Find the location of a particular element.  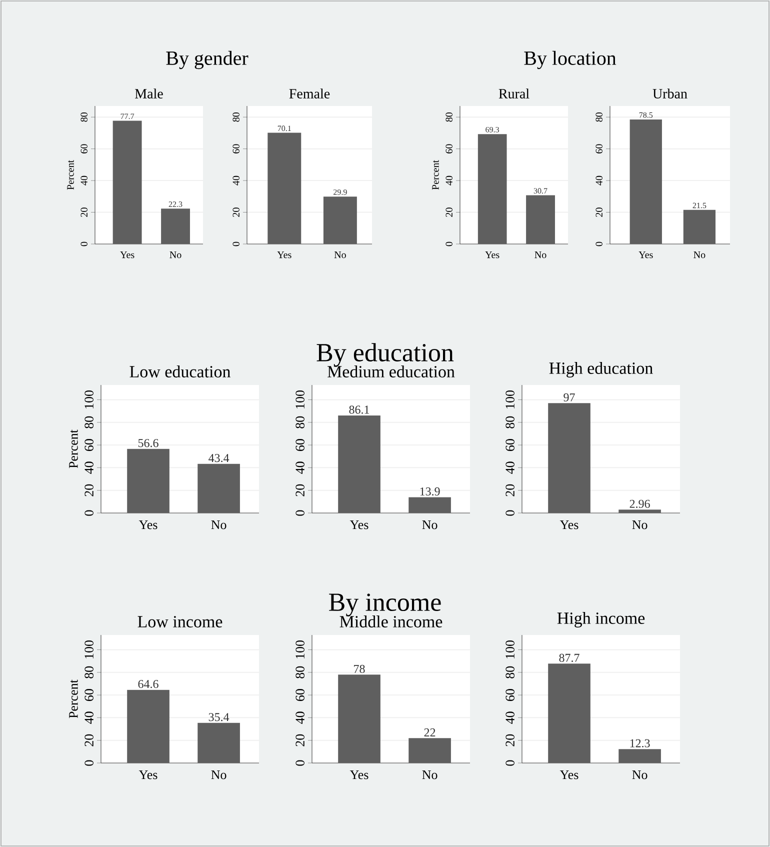

data-label: 86.1 is located at coordinates (359, 410).